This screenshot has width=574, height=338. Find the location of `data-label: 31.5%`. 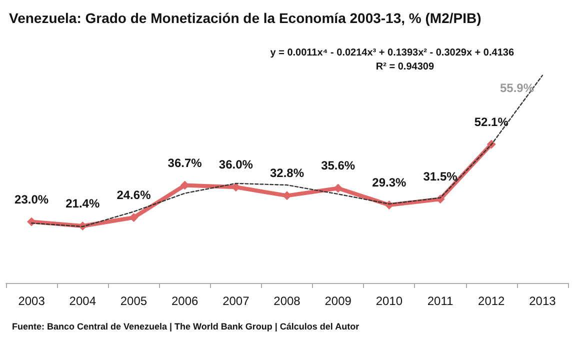

data-label: 31.5% is located at coordinates (440, 177).